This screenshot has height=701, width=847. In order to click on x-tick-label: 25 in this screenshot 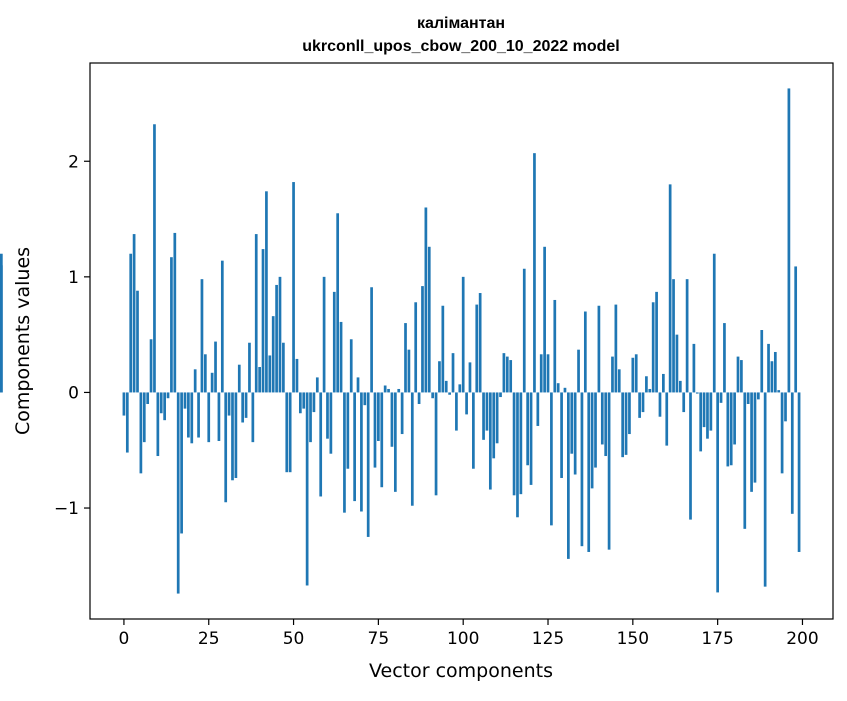, I will do `click(209, 639)`.